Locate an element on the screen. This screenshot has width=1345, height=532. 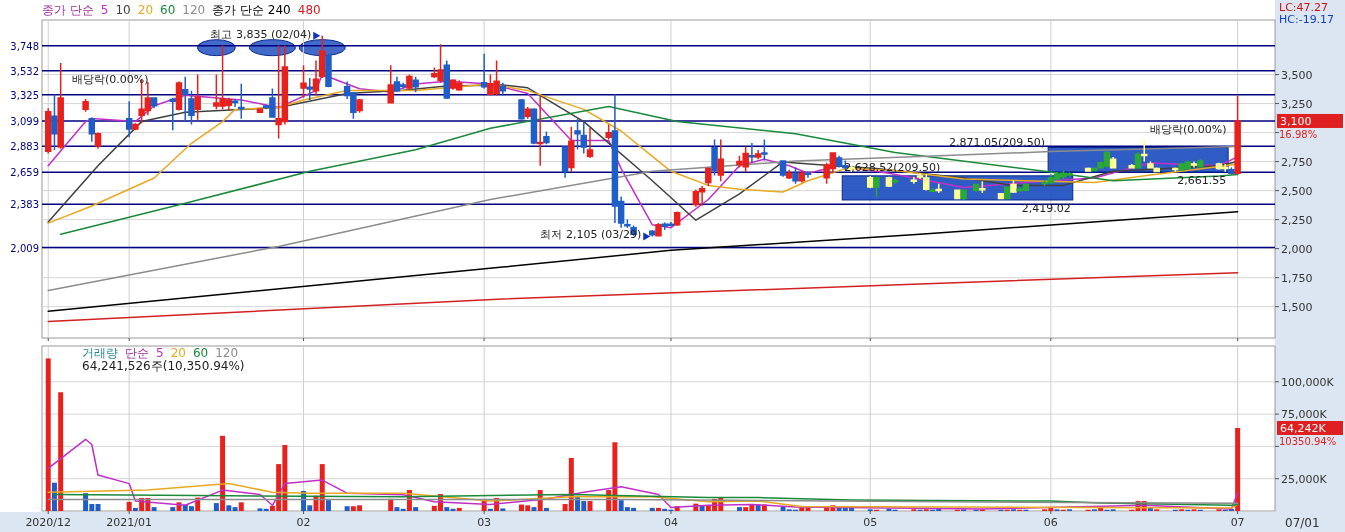
text: 거래량 is located at coordinates (100, 353).